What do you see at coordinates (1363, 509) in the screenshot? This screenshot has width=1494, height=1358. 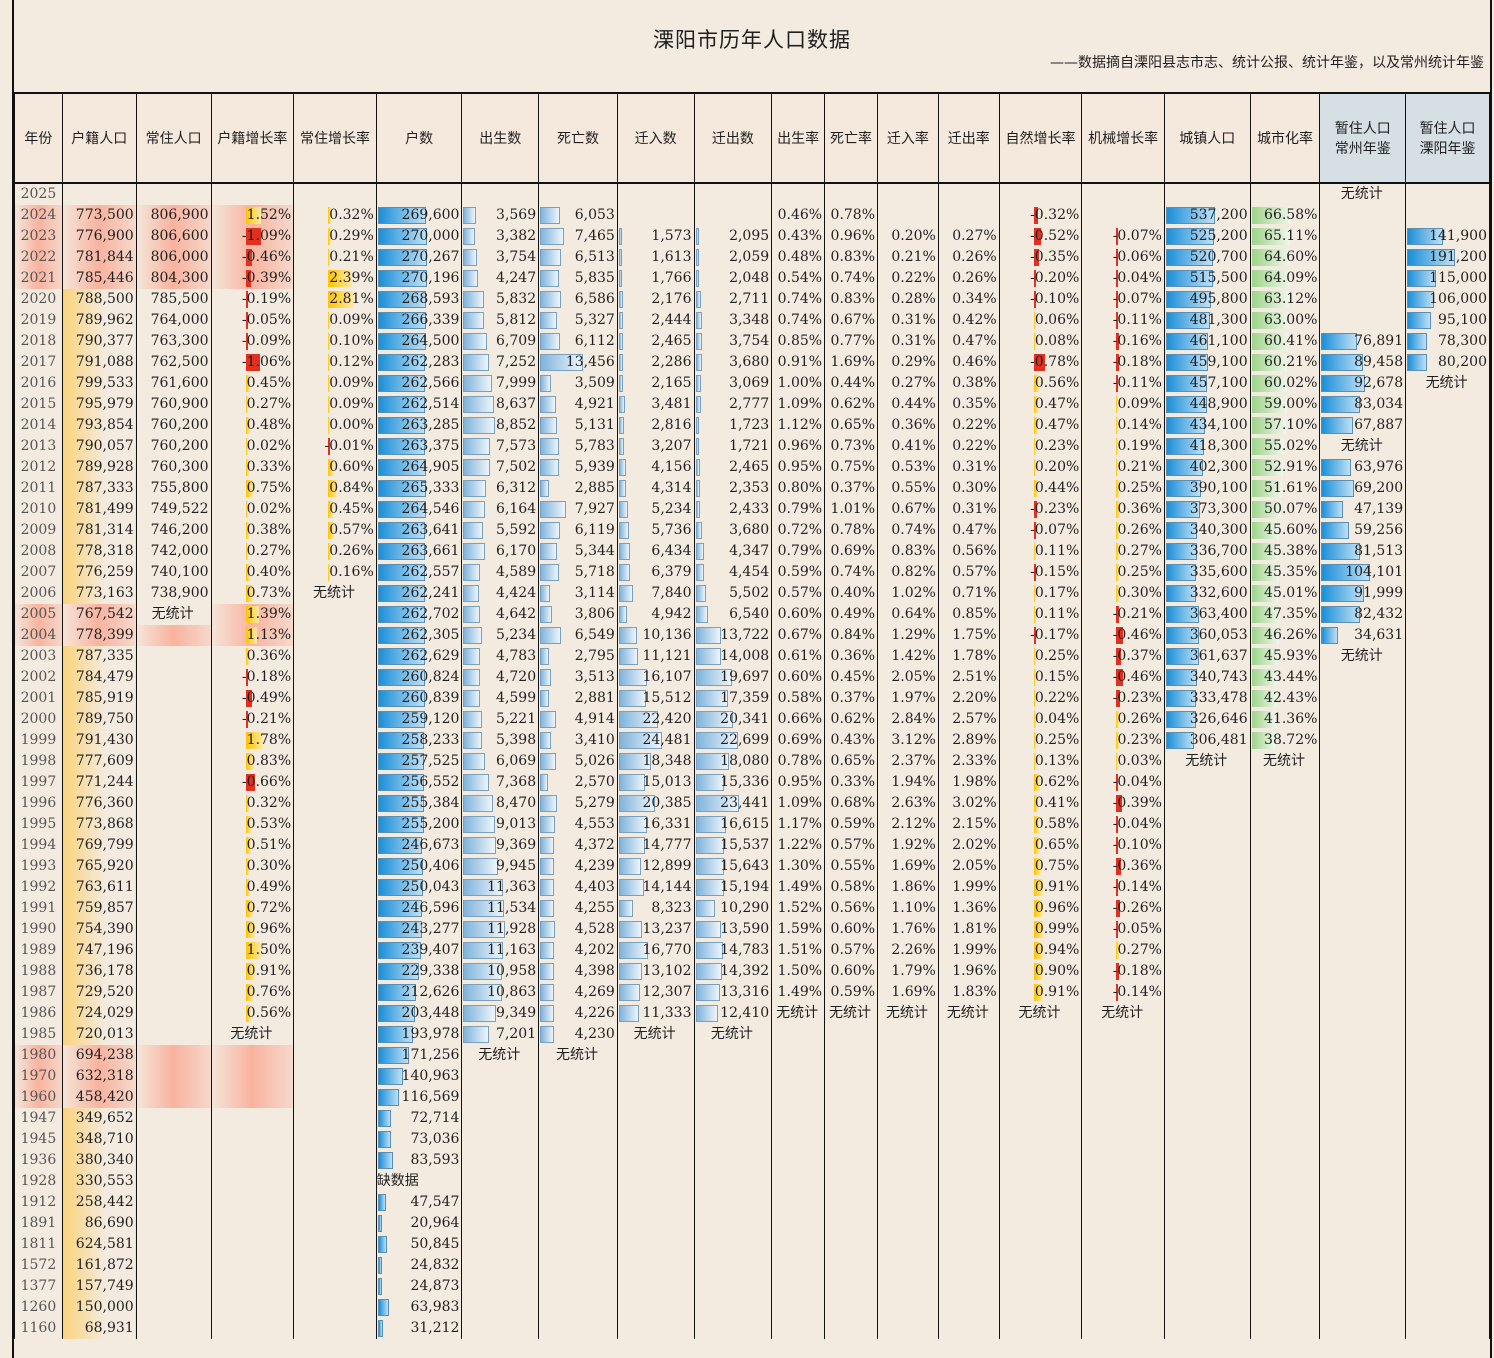 I see `data-cell: 47,139` at bounding box center [1363, 509].